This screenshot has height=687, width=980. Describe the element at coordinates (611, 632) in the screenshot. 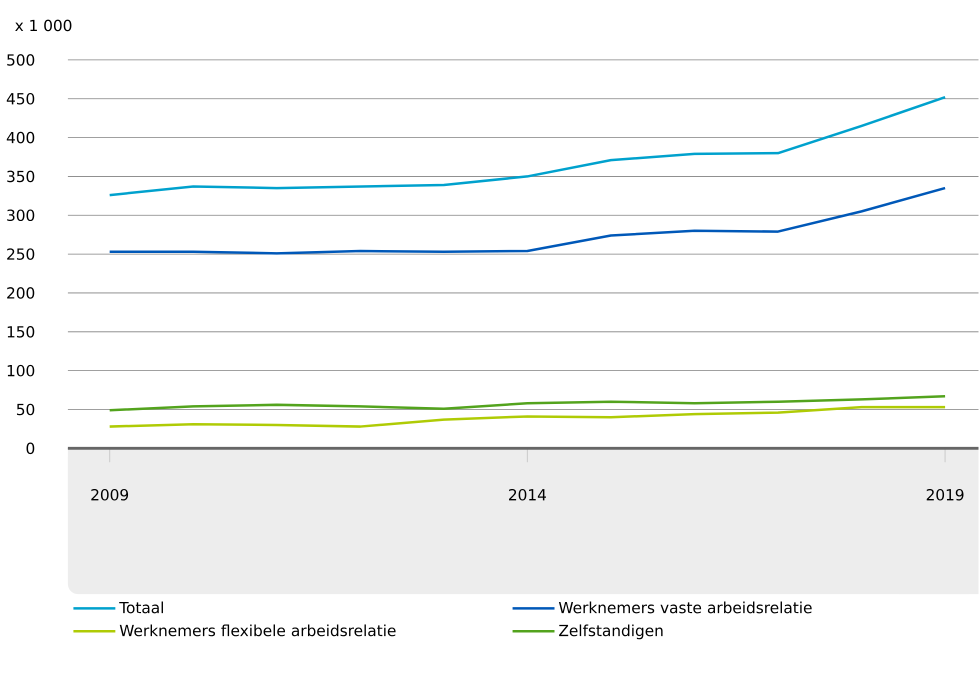

I see `legend-label: Zelfstandigen` at that location.